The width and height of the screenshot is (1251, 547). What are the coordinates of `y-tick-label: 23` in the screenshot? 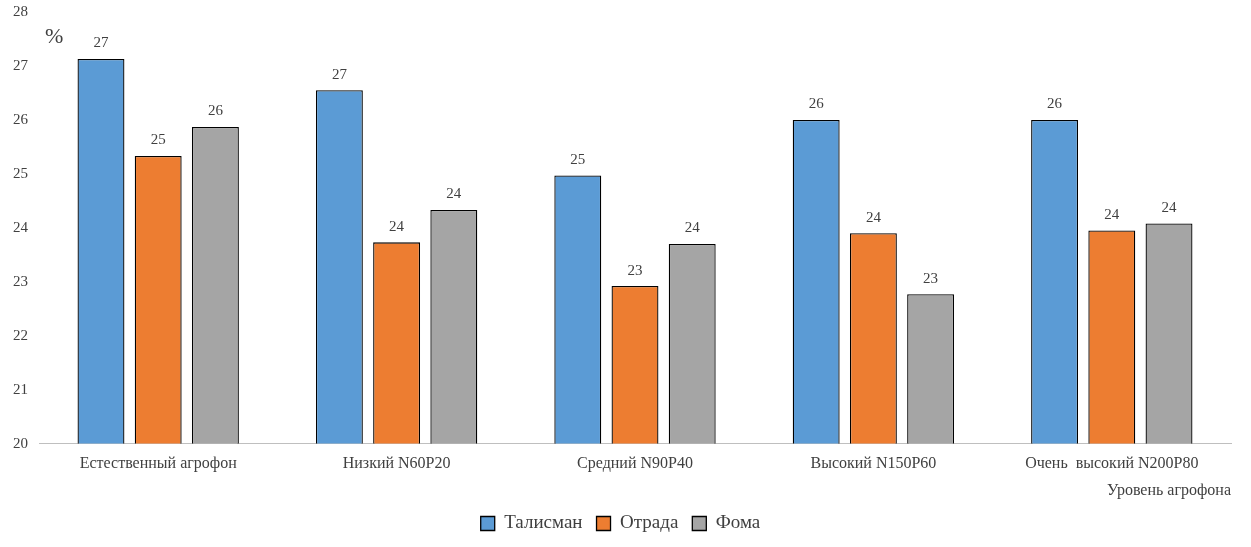 It's located at (20, 280).